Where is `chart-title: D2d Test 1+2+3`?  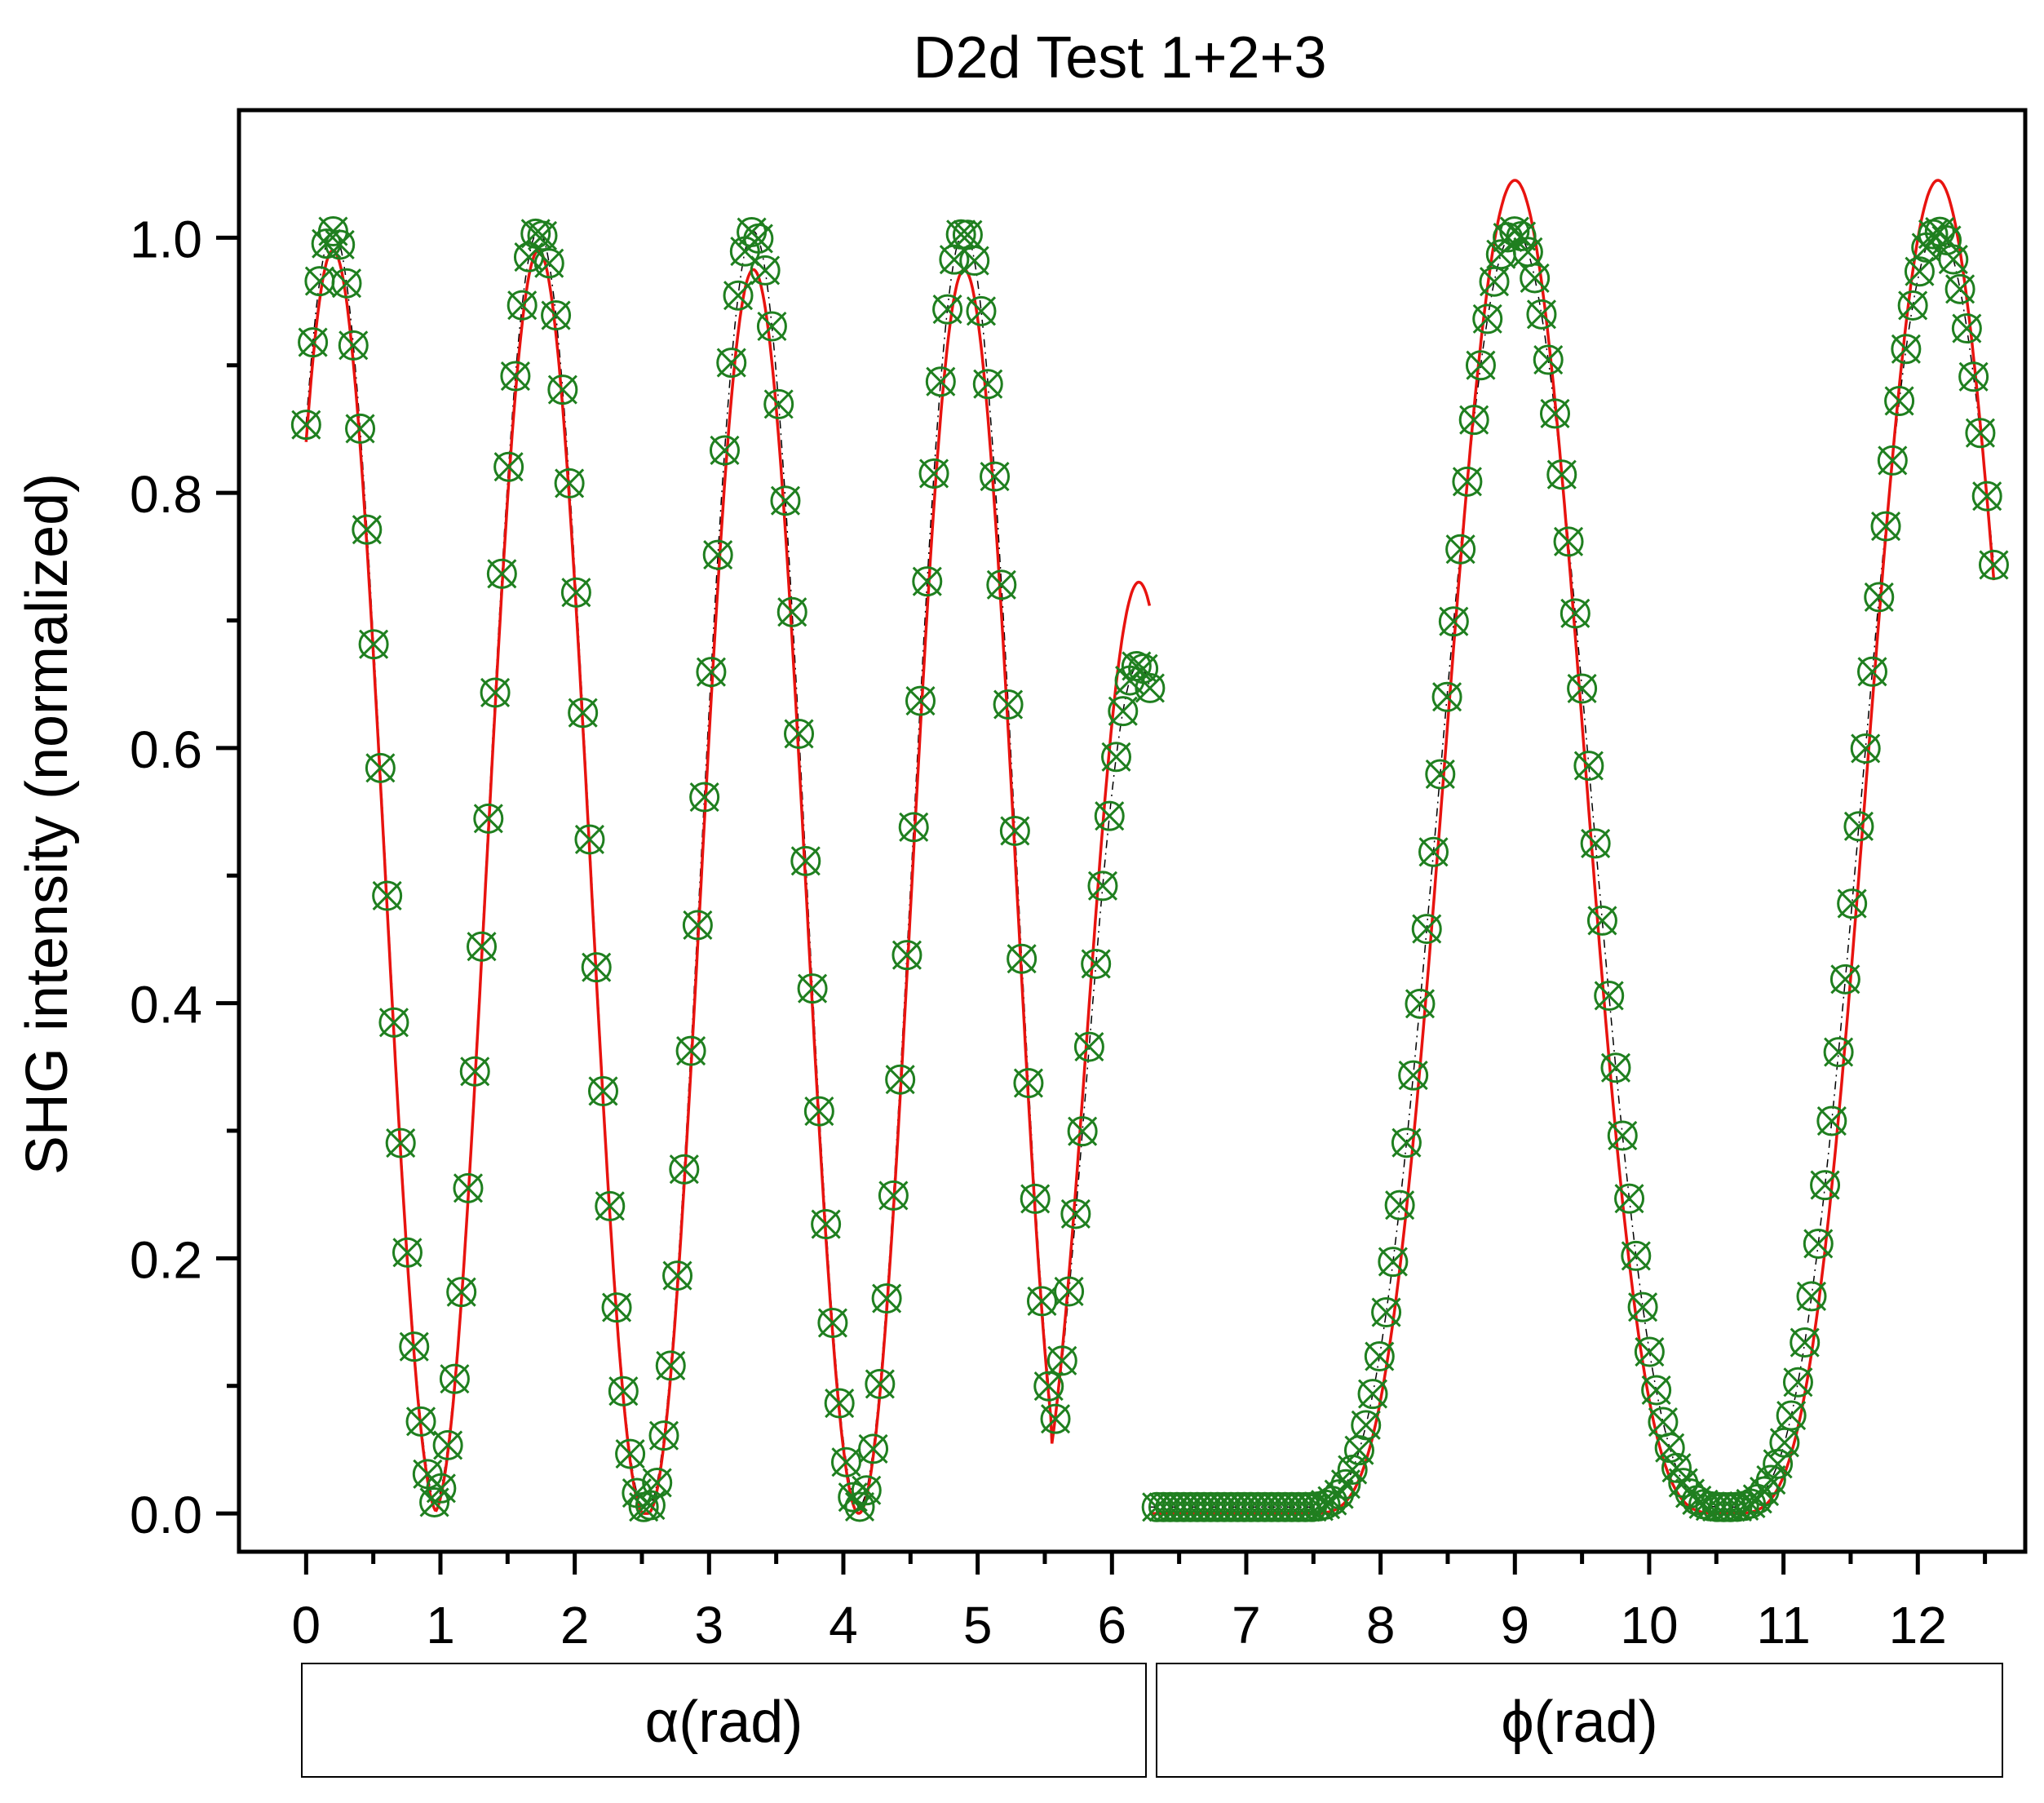 chart-title: D2d Test 1+2+3 is located at coordinates (1119, 58).